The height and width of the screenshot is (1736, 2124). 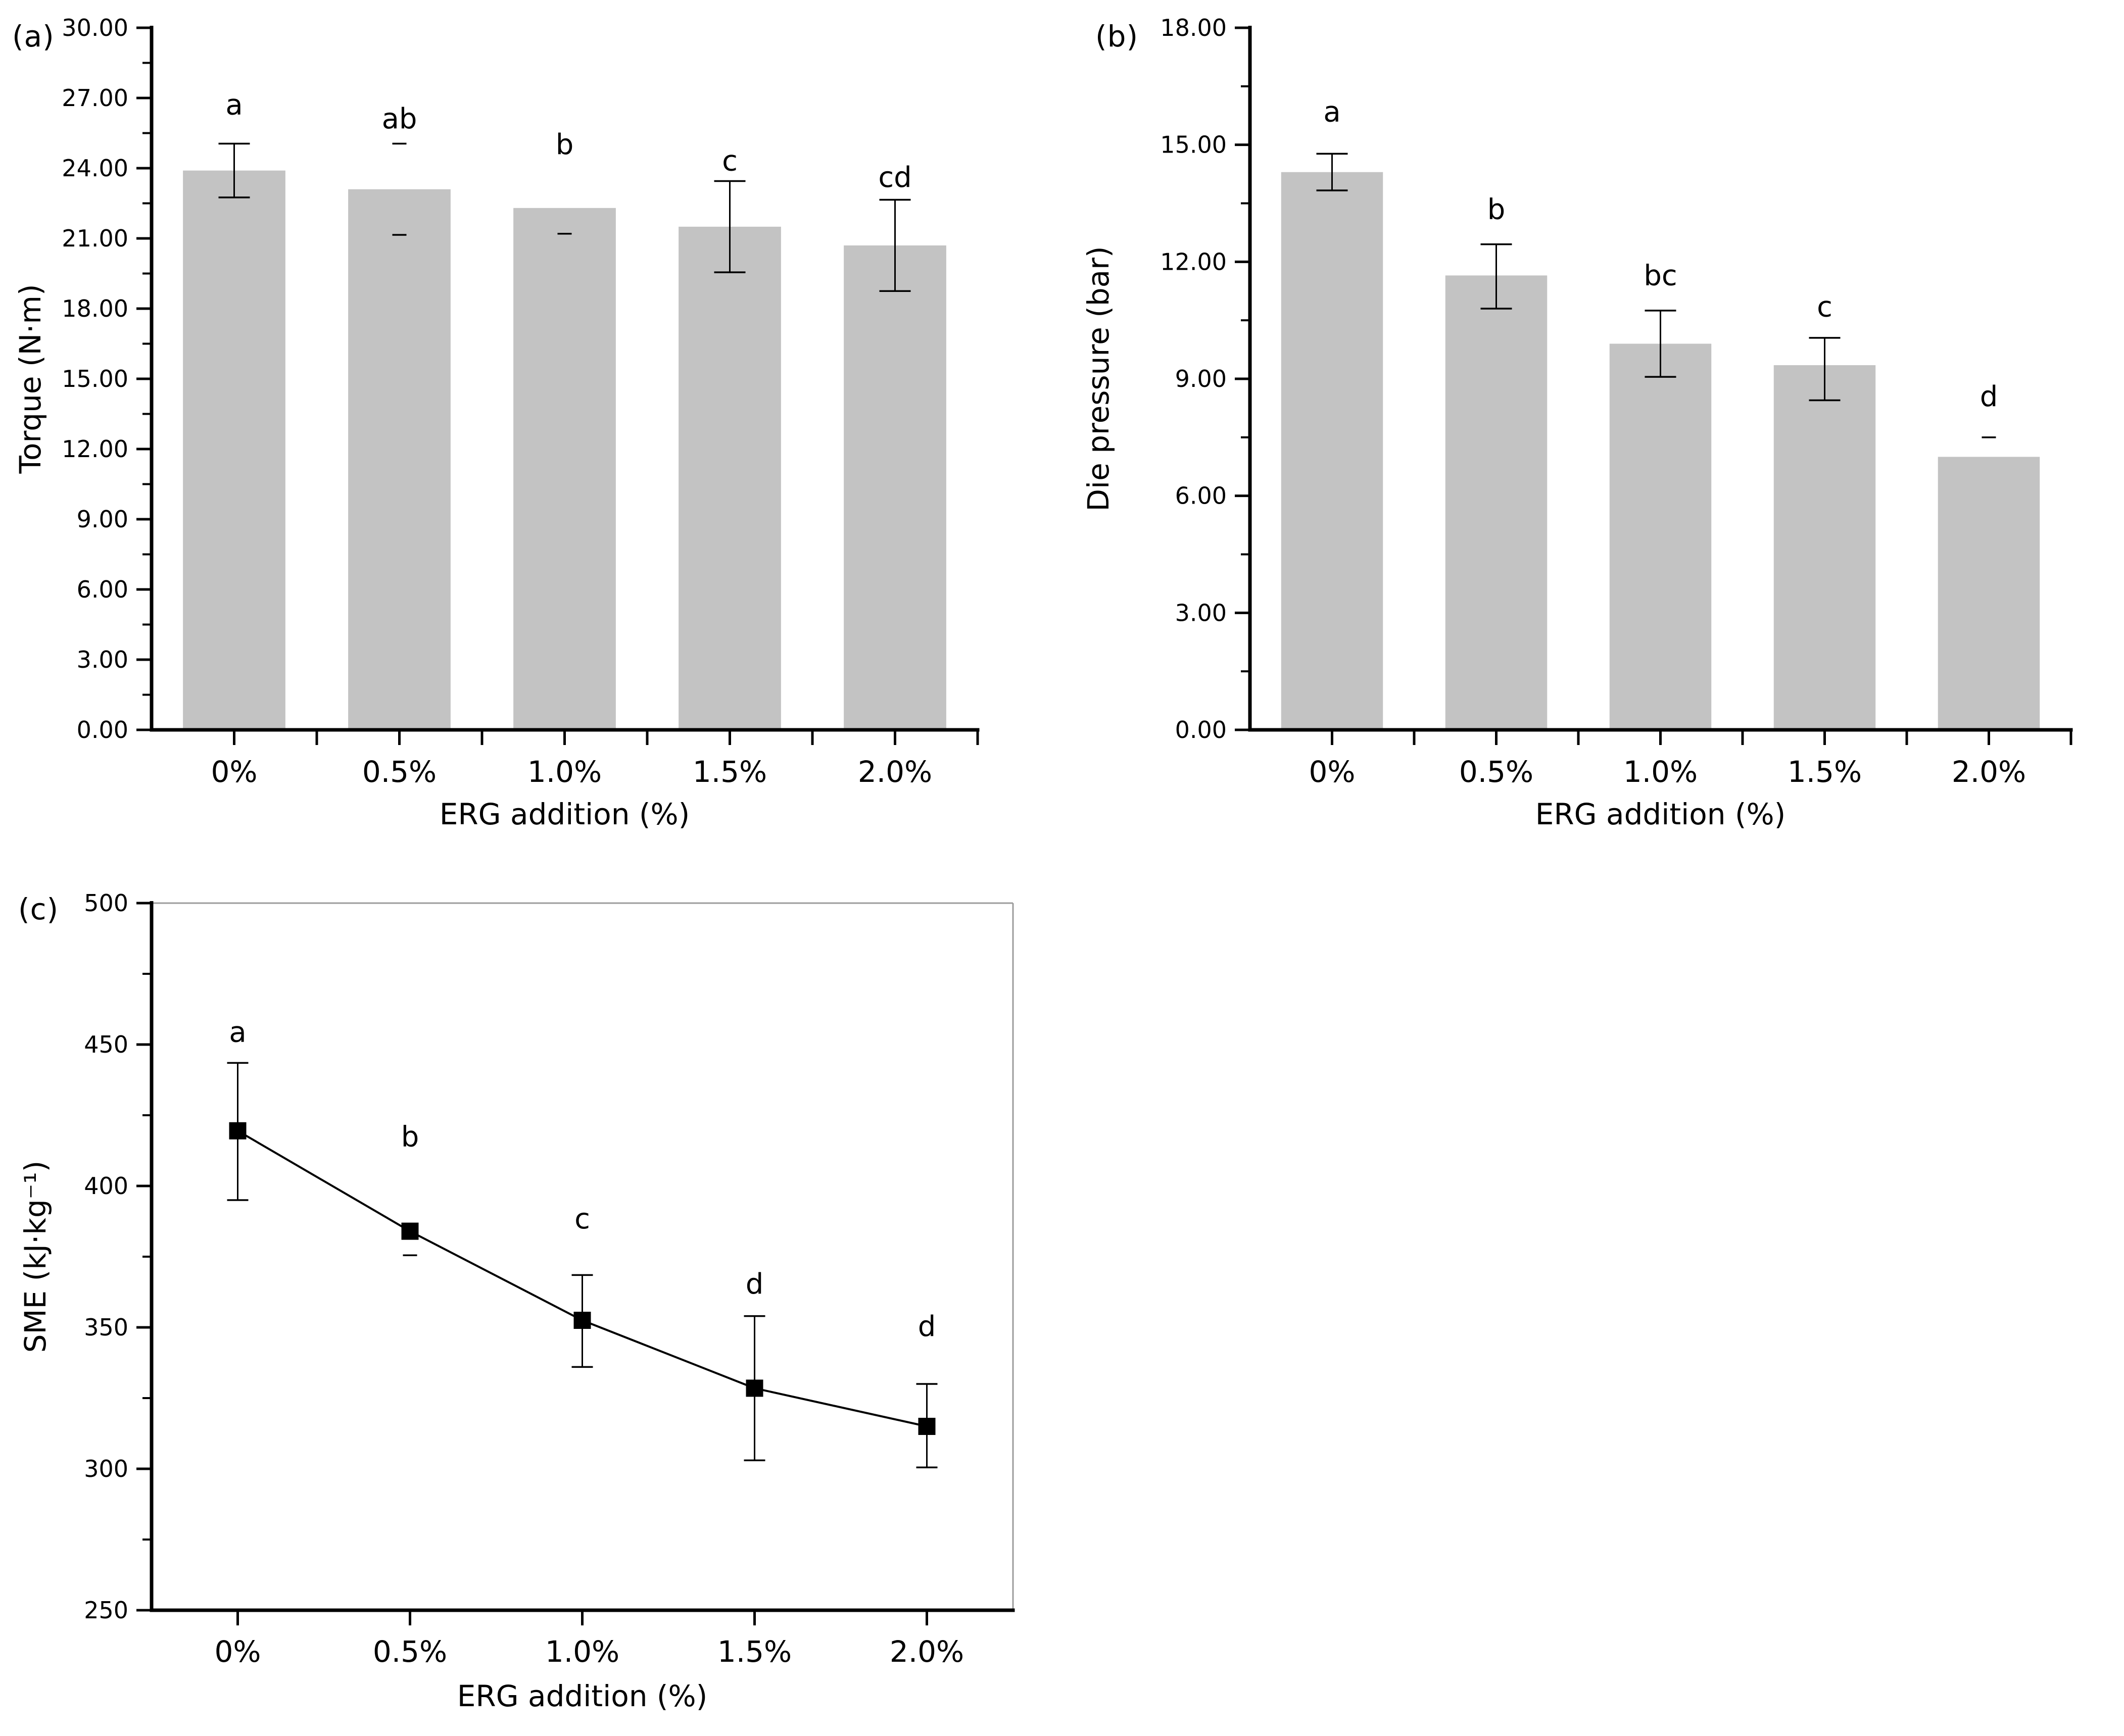 What do you see at coordinates (95, 98) in the screenshot?
I see `y-tick-label: 27.00` at bounding box center [95, 98].